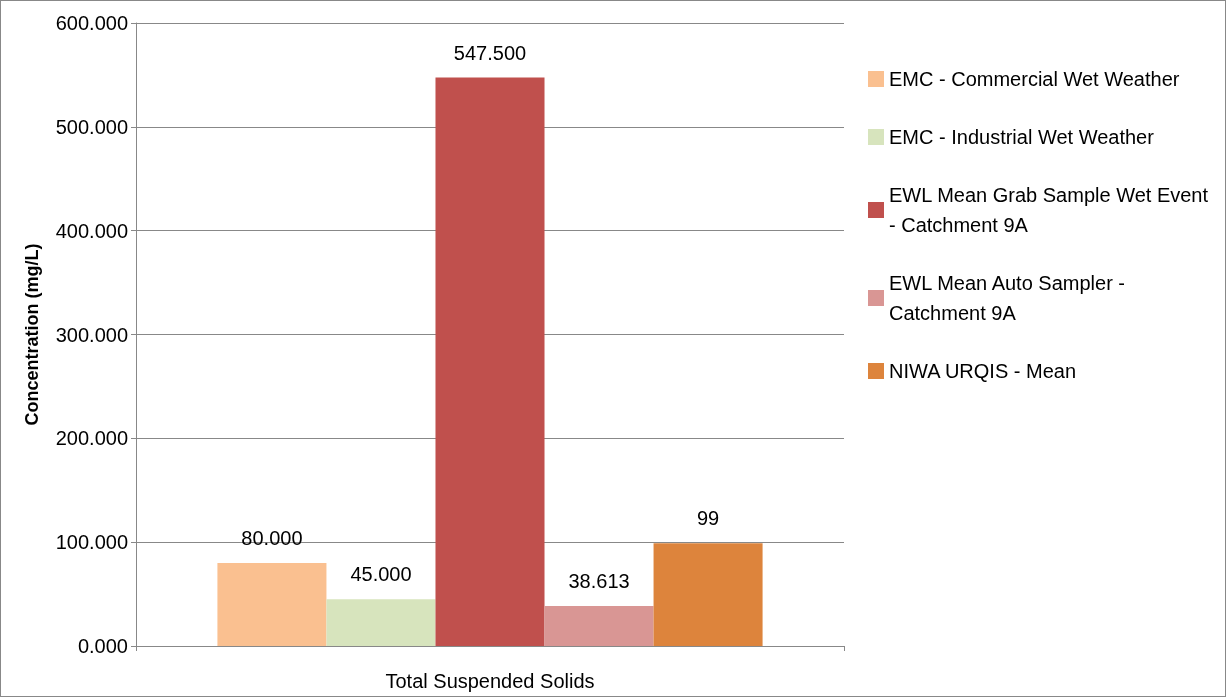 This screenshot has height=697, width=1226. What do you see at coordinates (1051, 210) in the screenshot?
I see `legend-label: EWL Mean Grab Sample Wet Event - Catchment 9A` at bounding box center [1051, 210].